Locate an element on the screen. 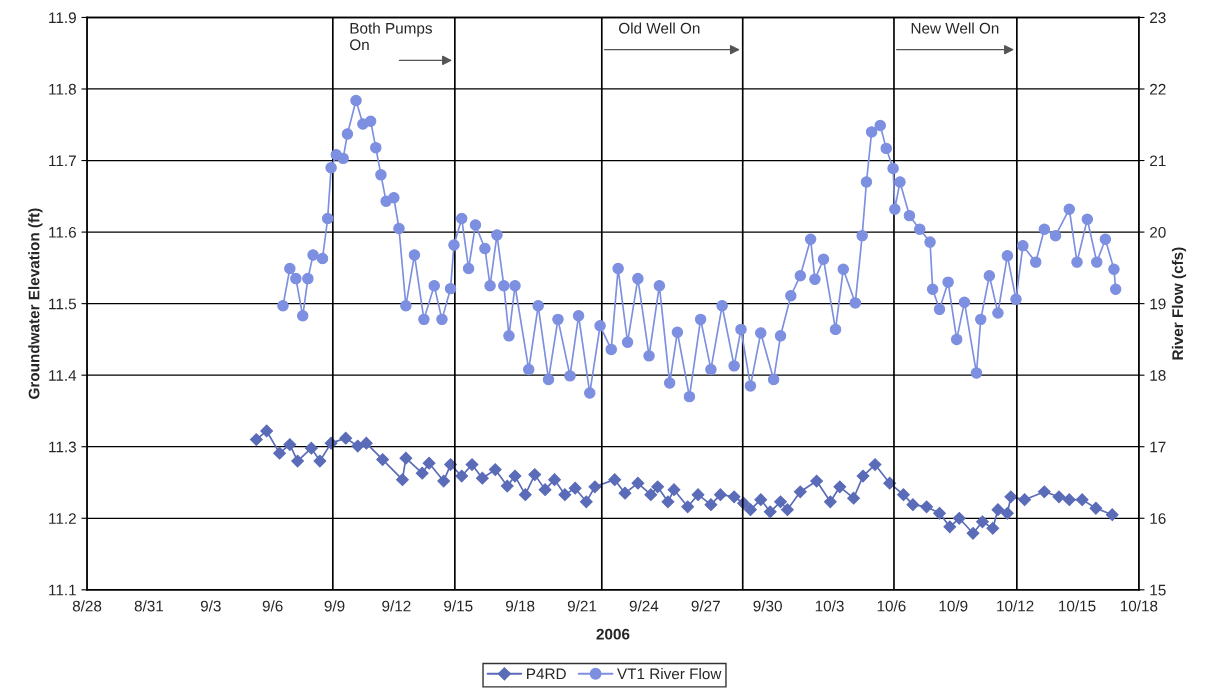  y-tick-label: 11.3 is located at coordinates (62, 447).